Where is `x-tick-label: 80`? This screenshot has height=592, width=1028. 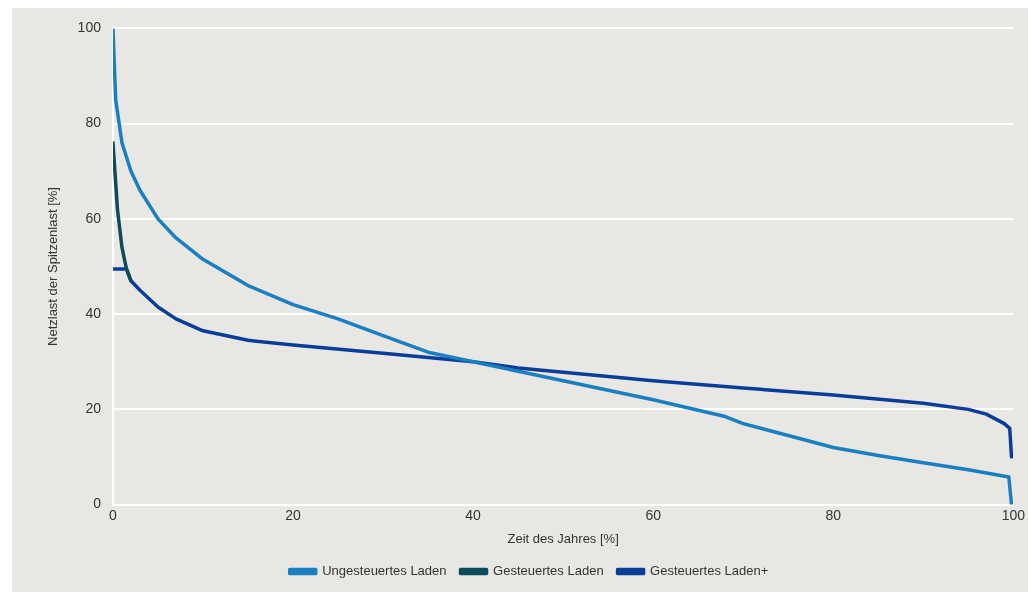
x-tick-label: 80 is located at coordinates (833, 514).